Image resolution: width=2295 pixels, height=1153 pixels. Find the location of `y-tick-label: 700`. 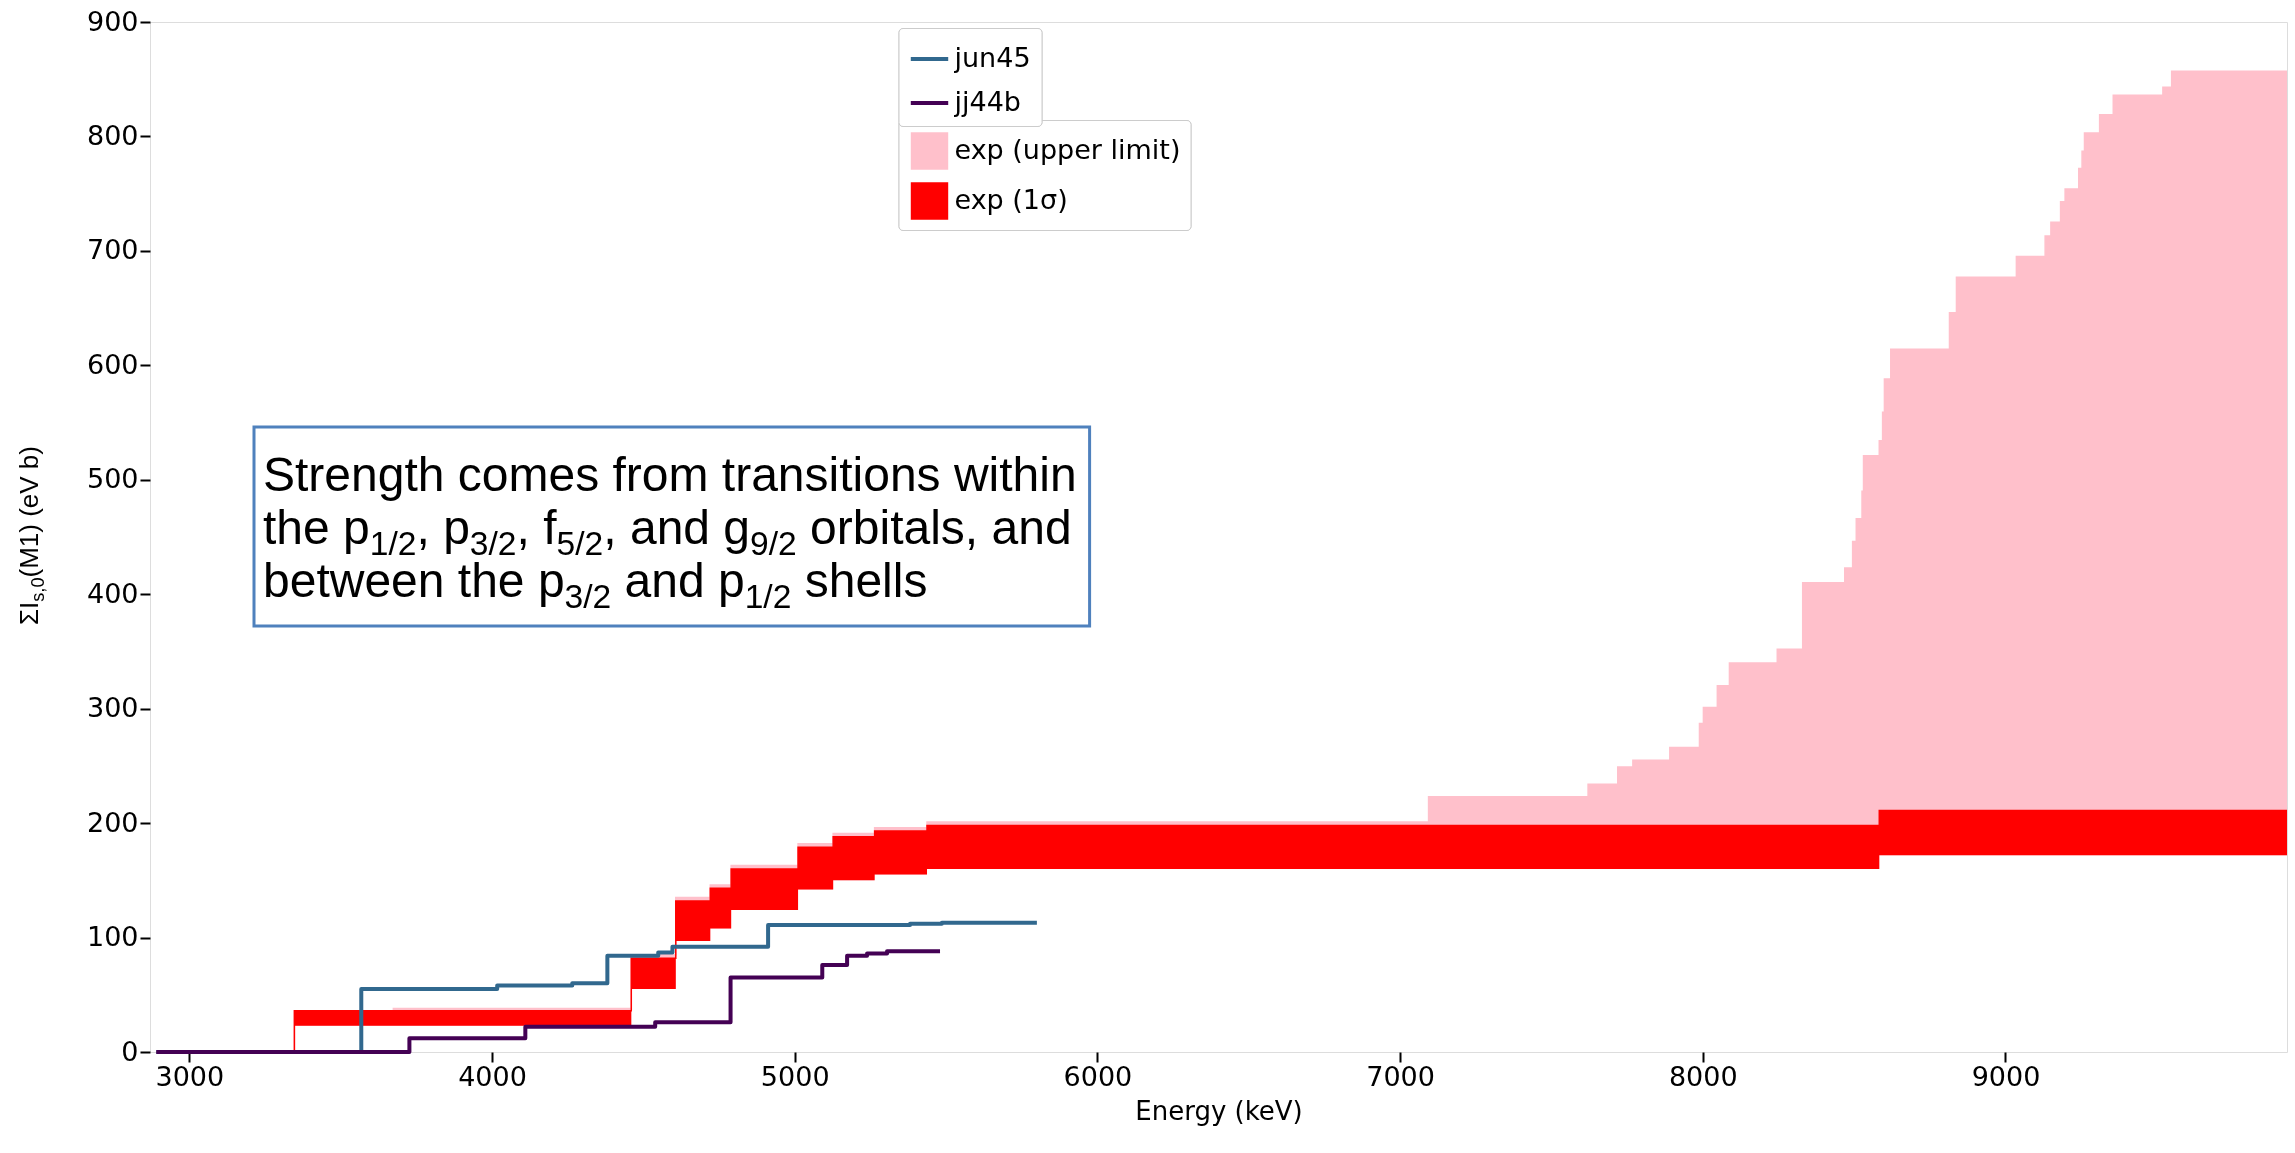

y-tick-label: 700 is located at coordinates (112, 250).